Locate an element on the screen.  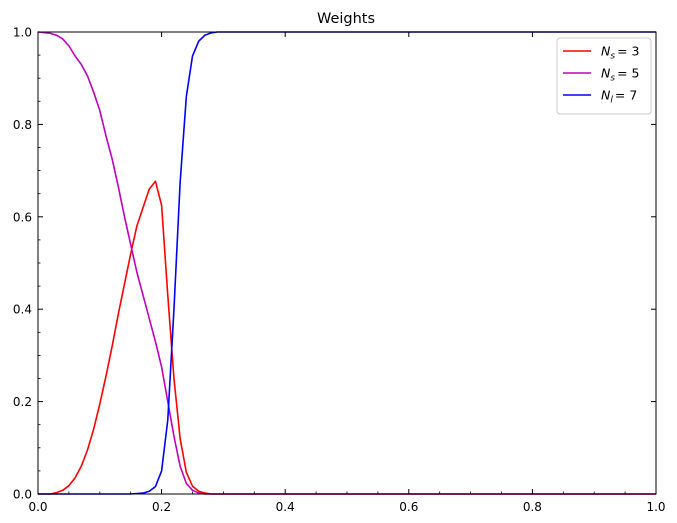
legend: Ns = 3 Ns = 5 Nl = 7 is located at coordinates (604, 76).